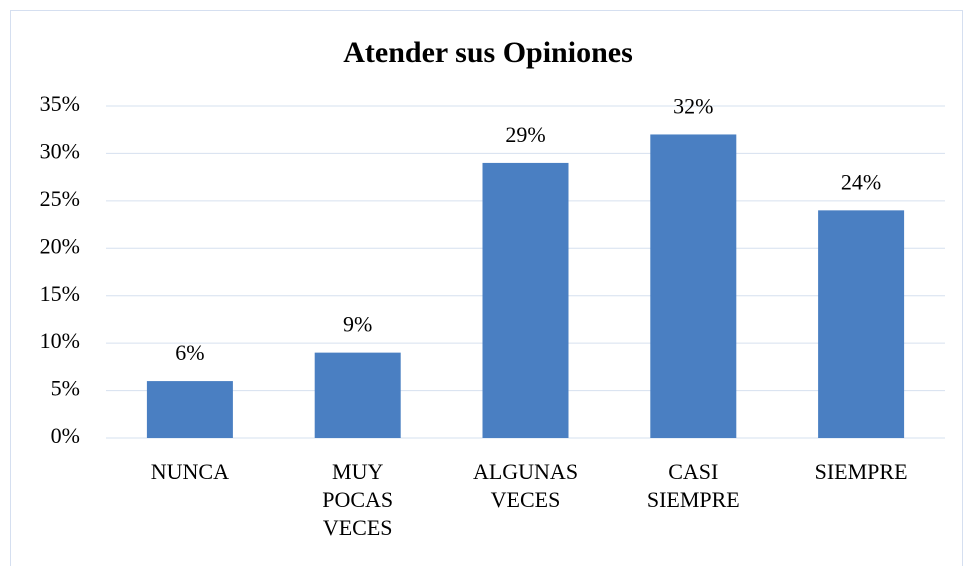 The height and width of the screenshot is (566, 965). I want to click on x-tick-label: ALGUNAS VECES, so click(525, 485).